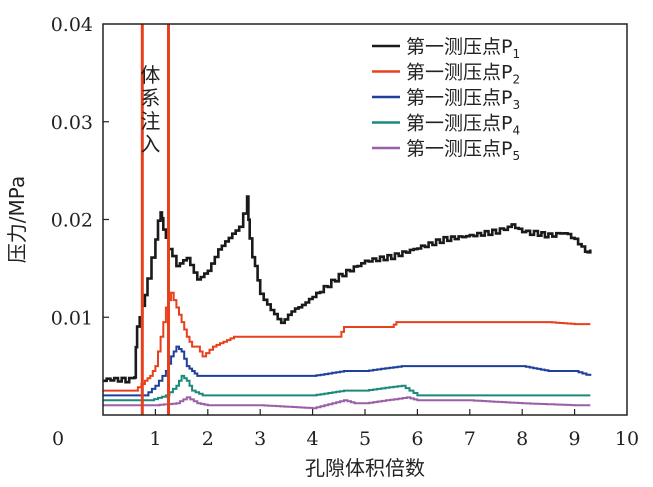 The width and height of the screenshot is (653, 487). I want to click on x-tick-label: 3, so click(260, 439).